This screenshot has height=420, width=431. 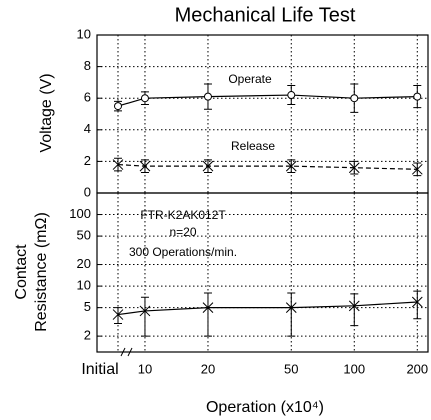 What do you see at coordinates (46, 112) in the screenshot?
I see `y-axis-label: Voltage (V)` at bounding box center [46, 112].